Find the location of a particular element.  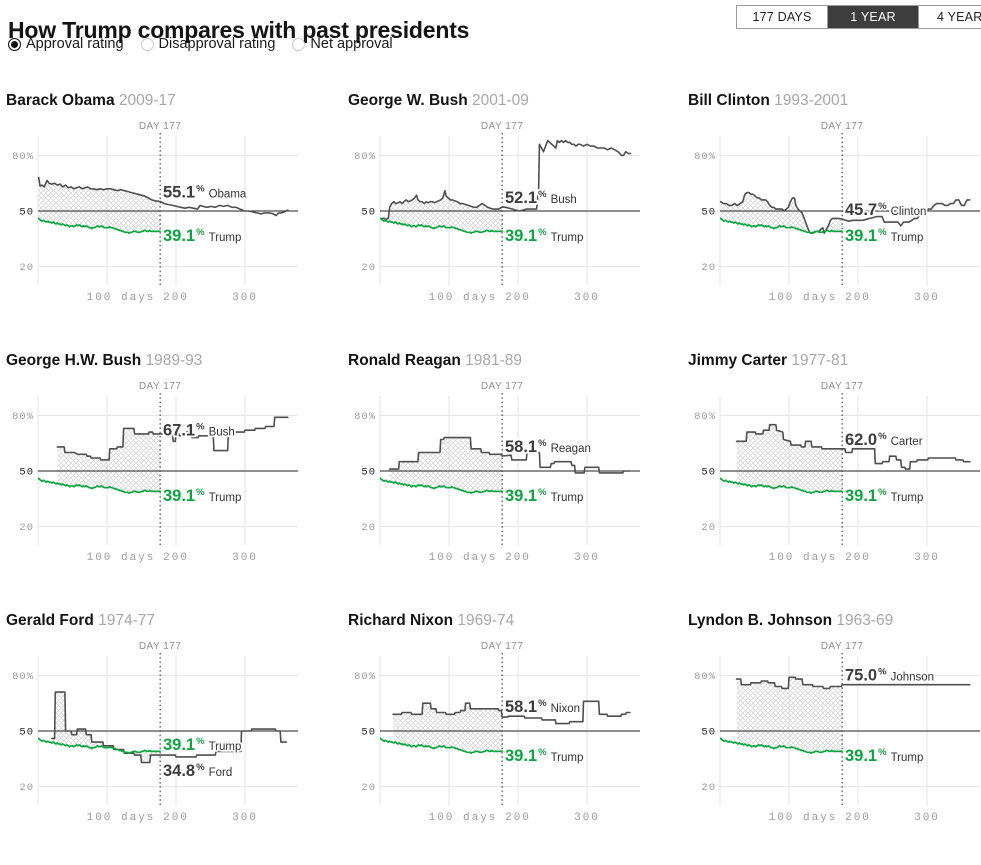

chart-title: Gerald Ford 1974-77 is located at coordinates (168, 622).